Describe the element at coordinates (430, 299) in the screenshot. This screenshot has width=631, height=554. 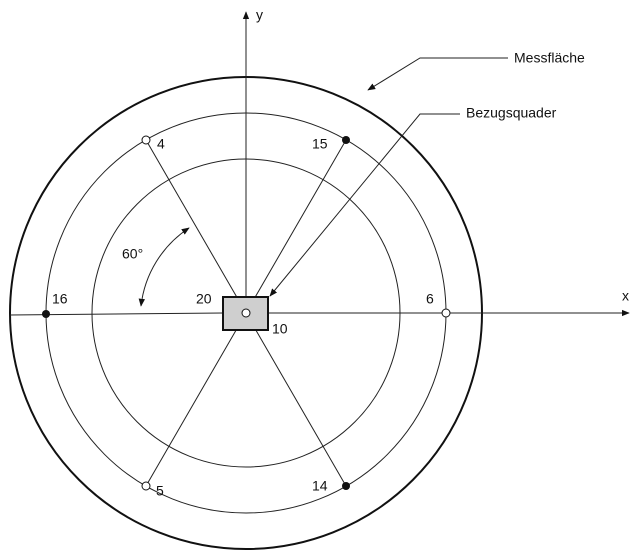
I see `point-label: 6` at that location.